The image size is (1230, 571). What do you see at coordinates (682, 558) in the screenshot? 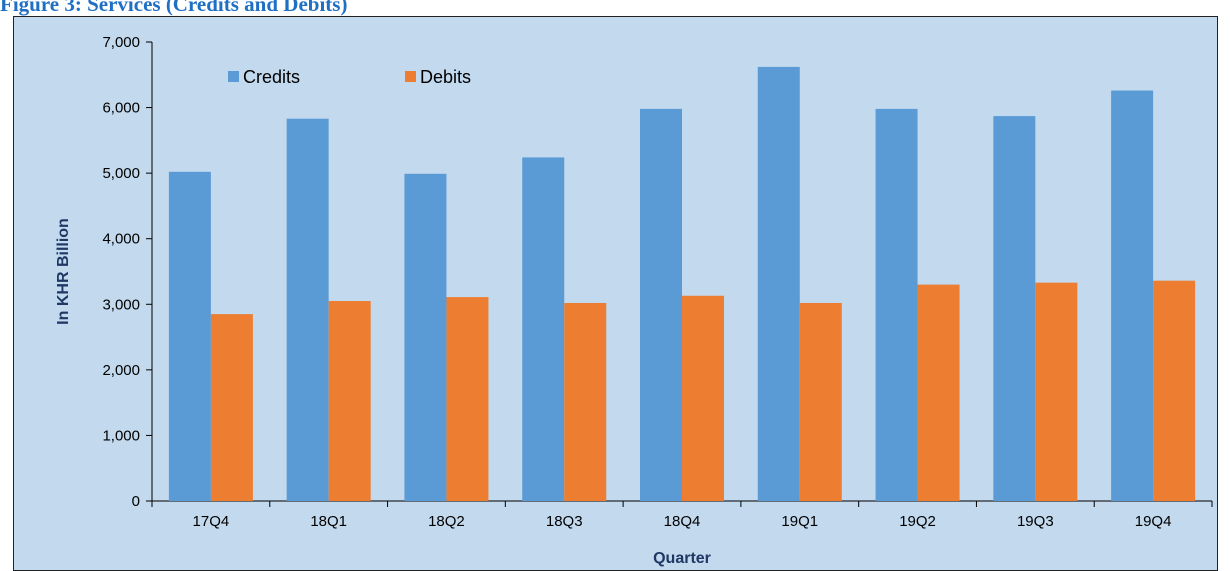
I see `x-axis-title: Quarter` at bounding box center [682, 558].